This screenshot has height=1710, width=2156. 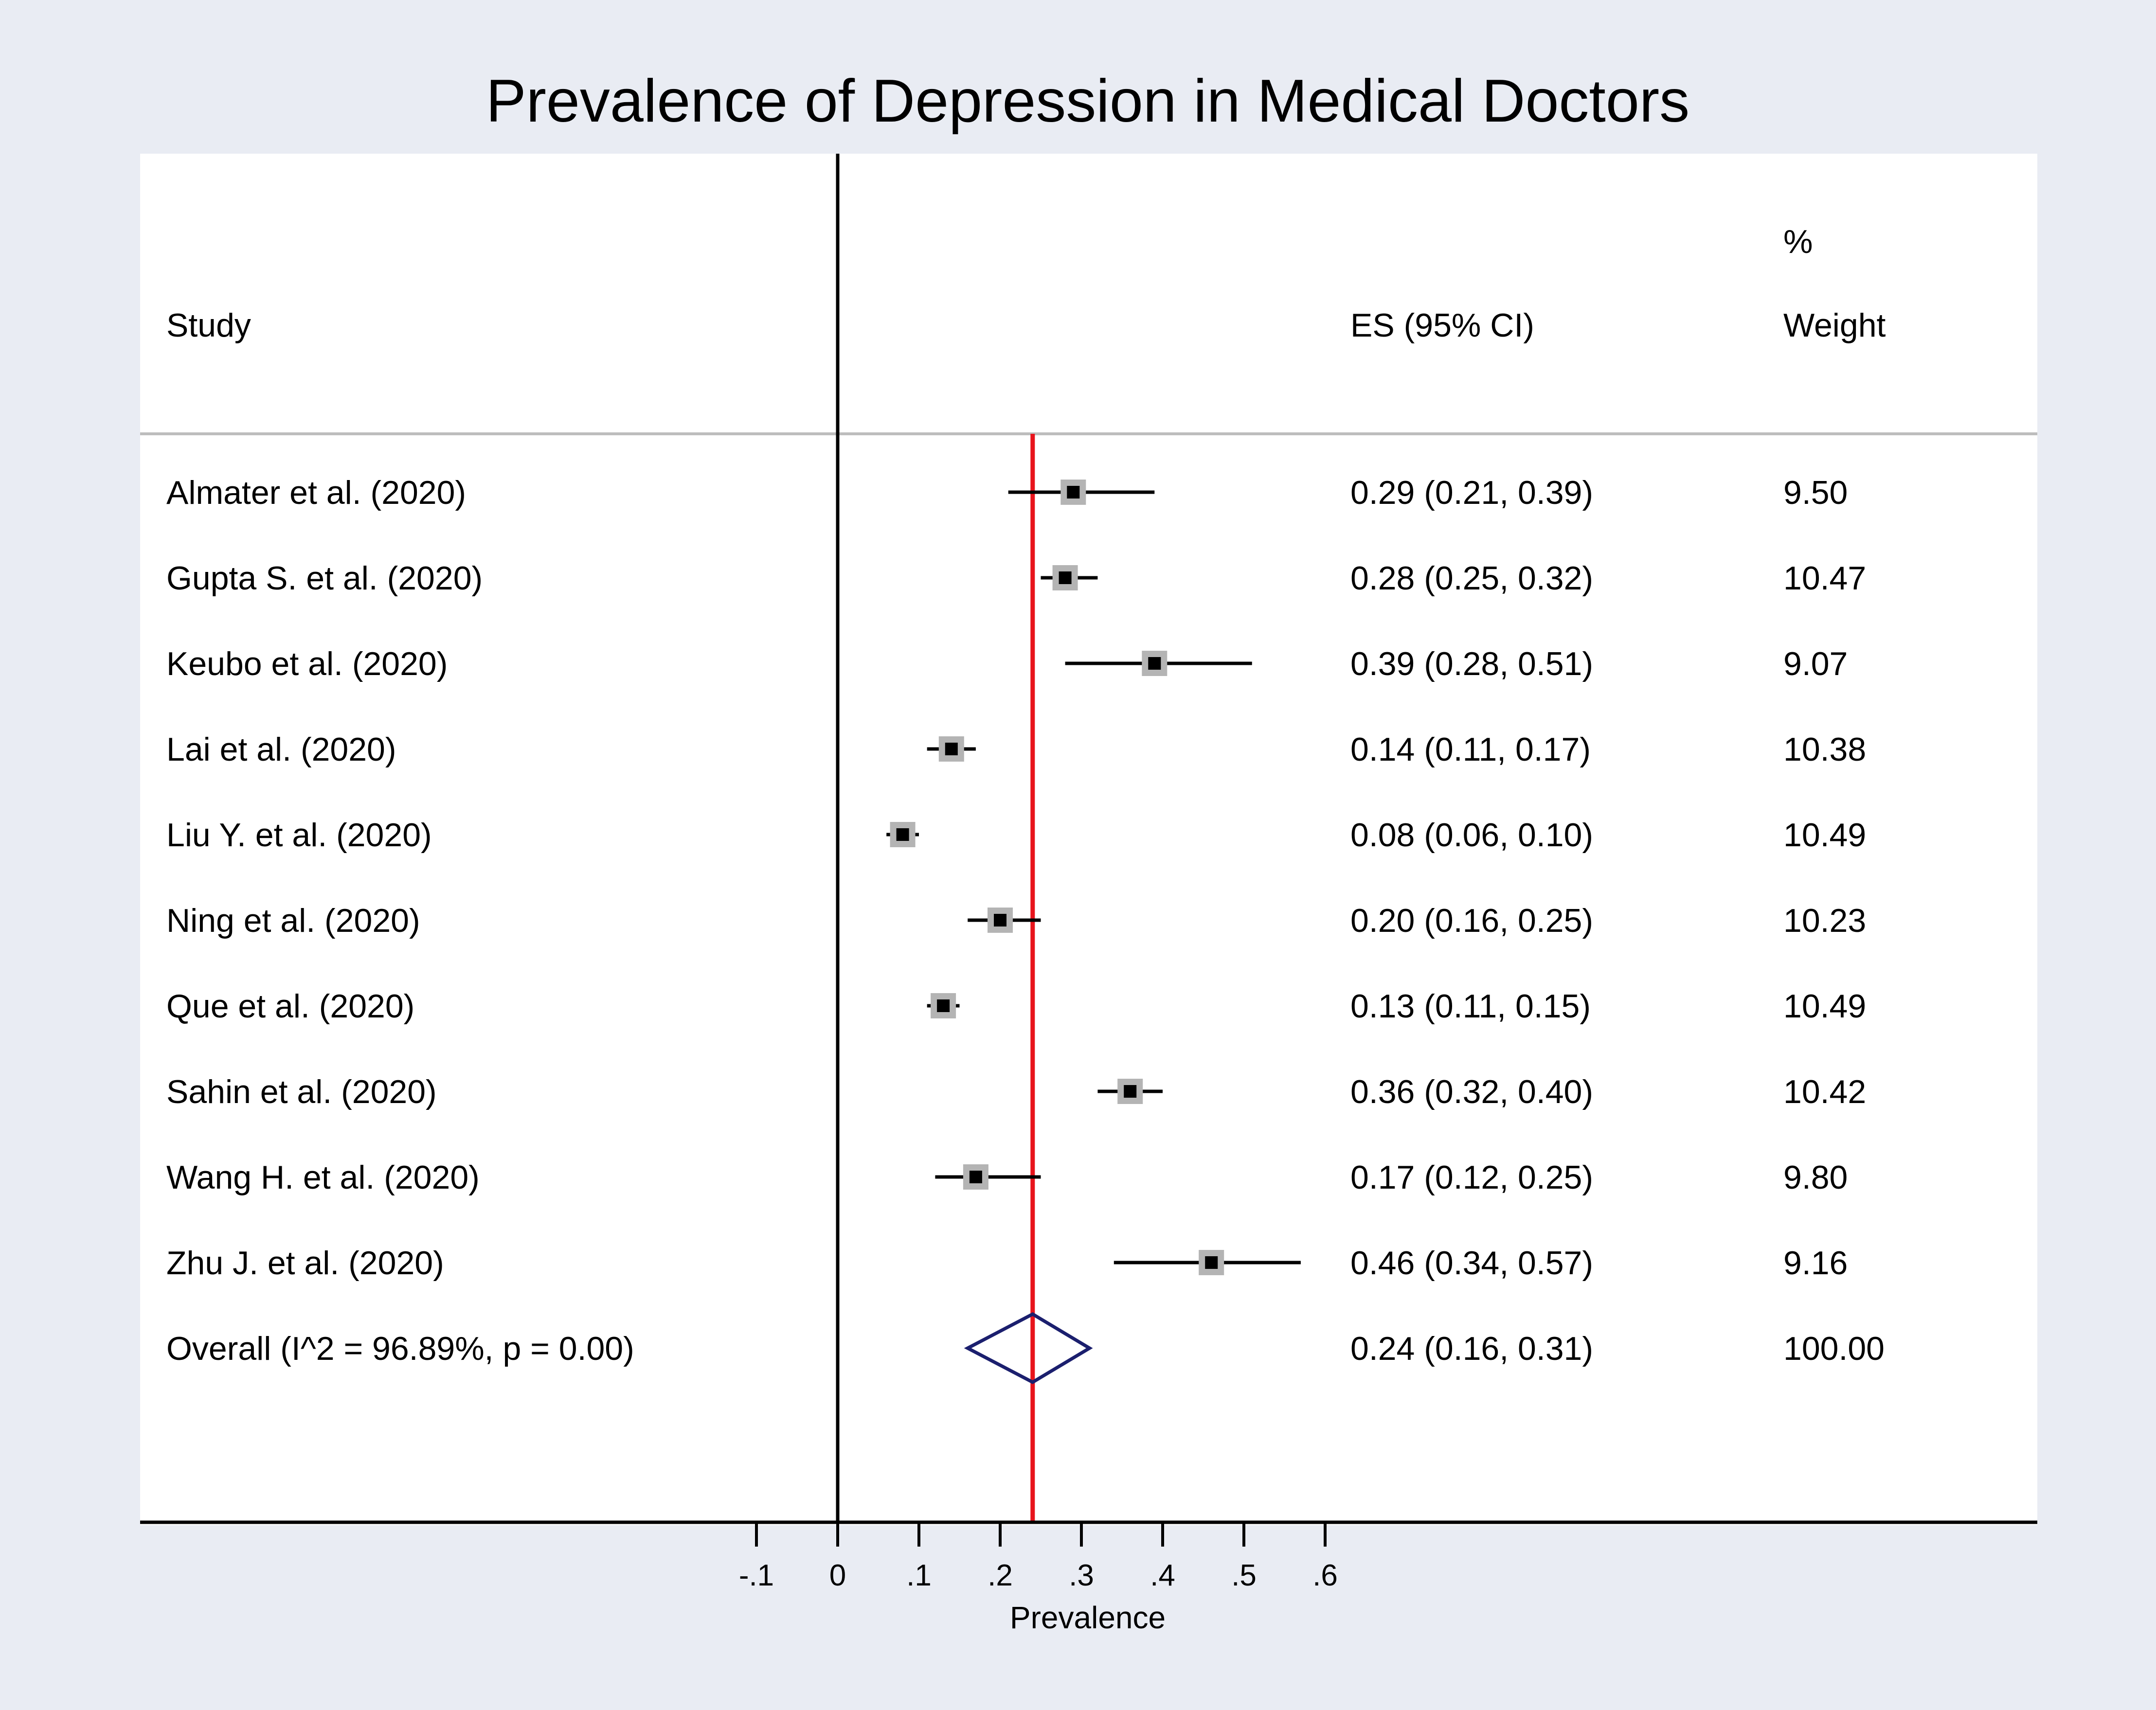 I want to click on study-es-text: 0.46 (0.34, 0.57), so click(x=1471, y=1263).